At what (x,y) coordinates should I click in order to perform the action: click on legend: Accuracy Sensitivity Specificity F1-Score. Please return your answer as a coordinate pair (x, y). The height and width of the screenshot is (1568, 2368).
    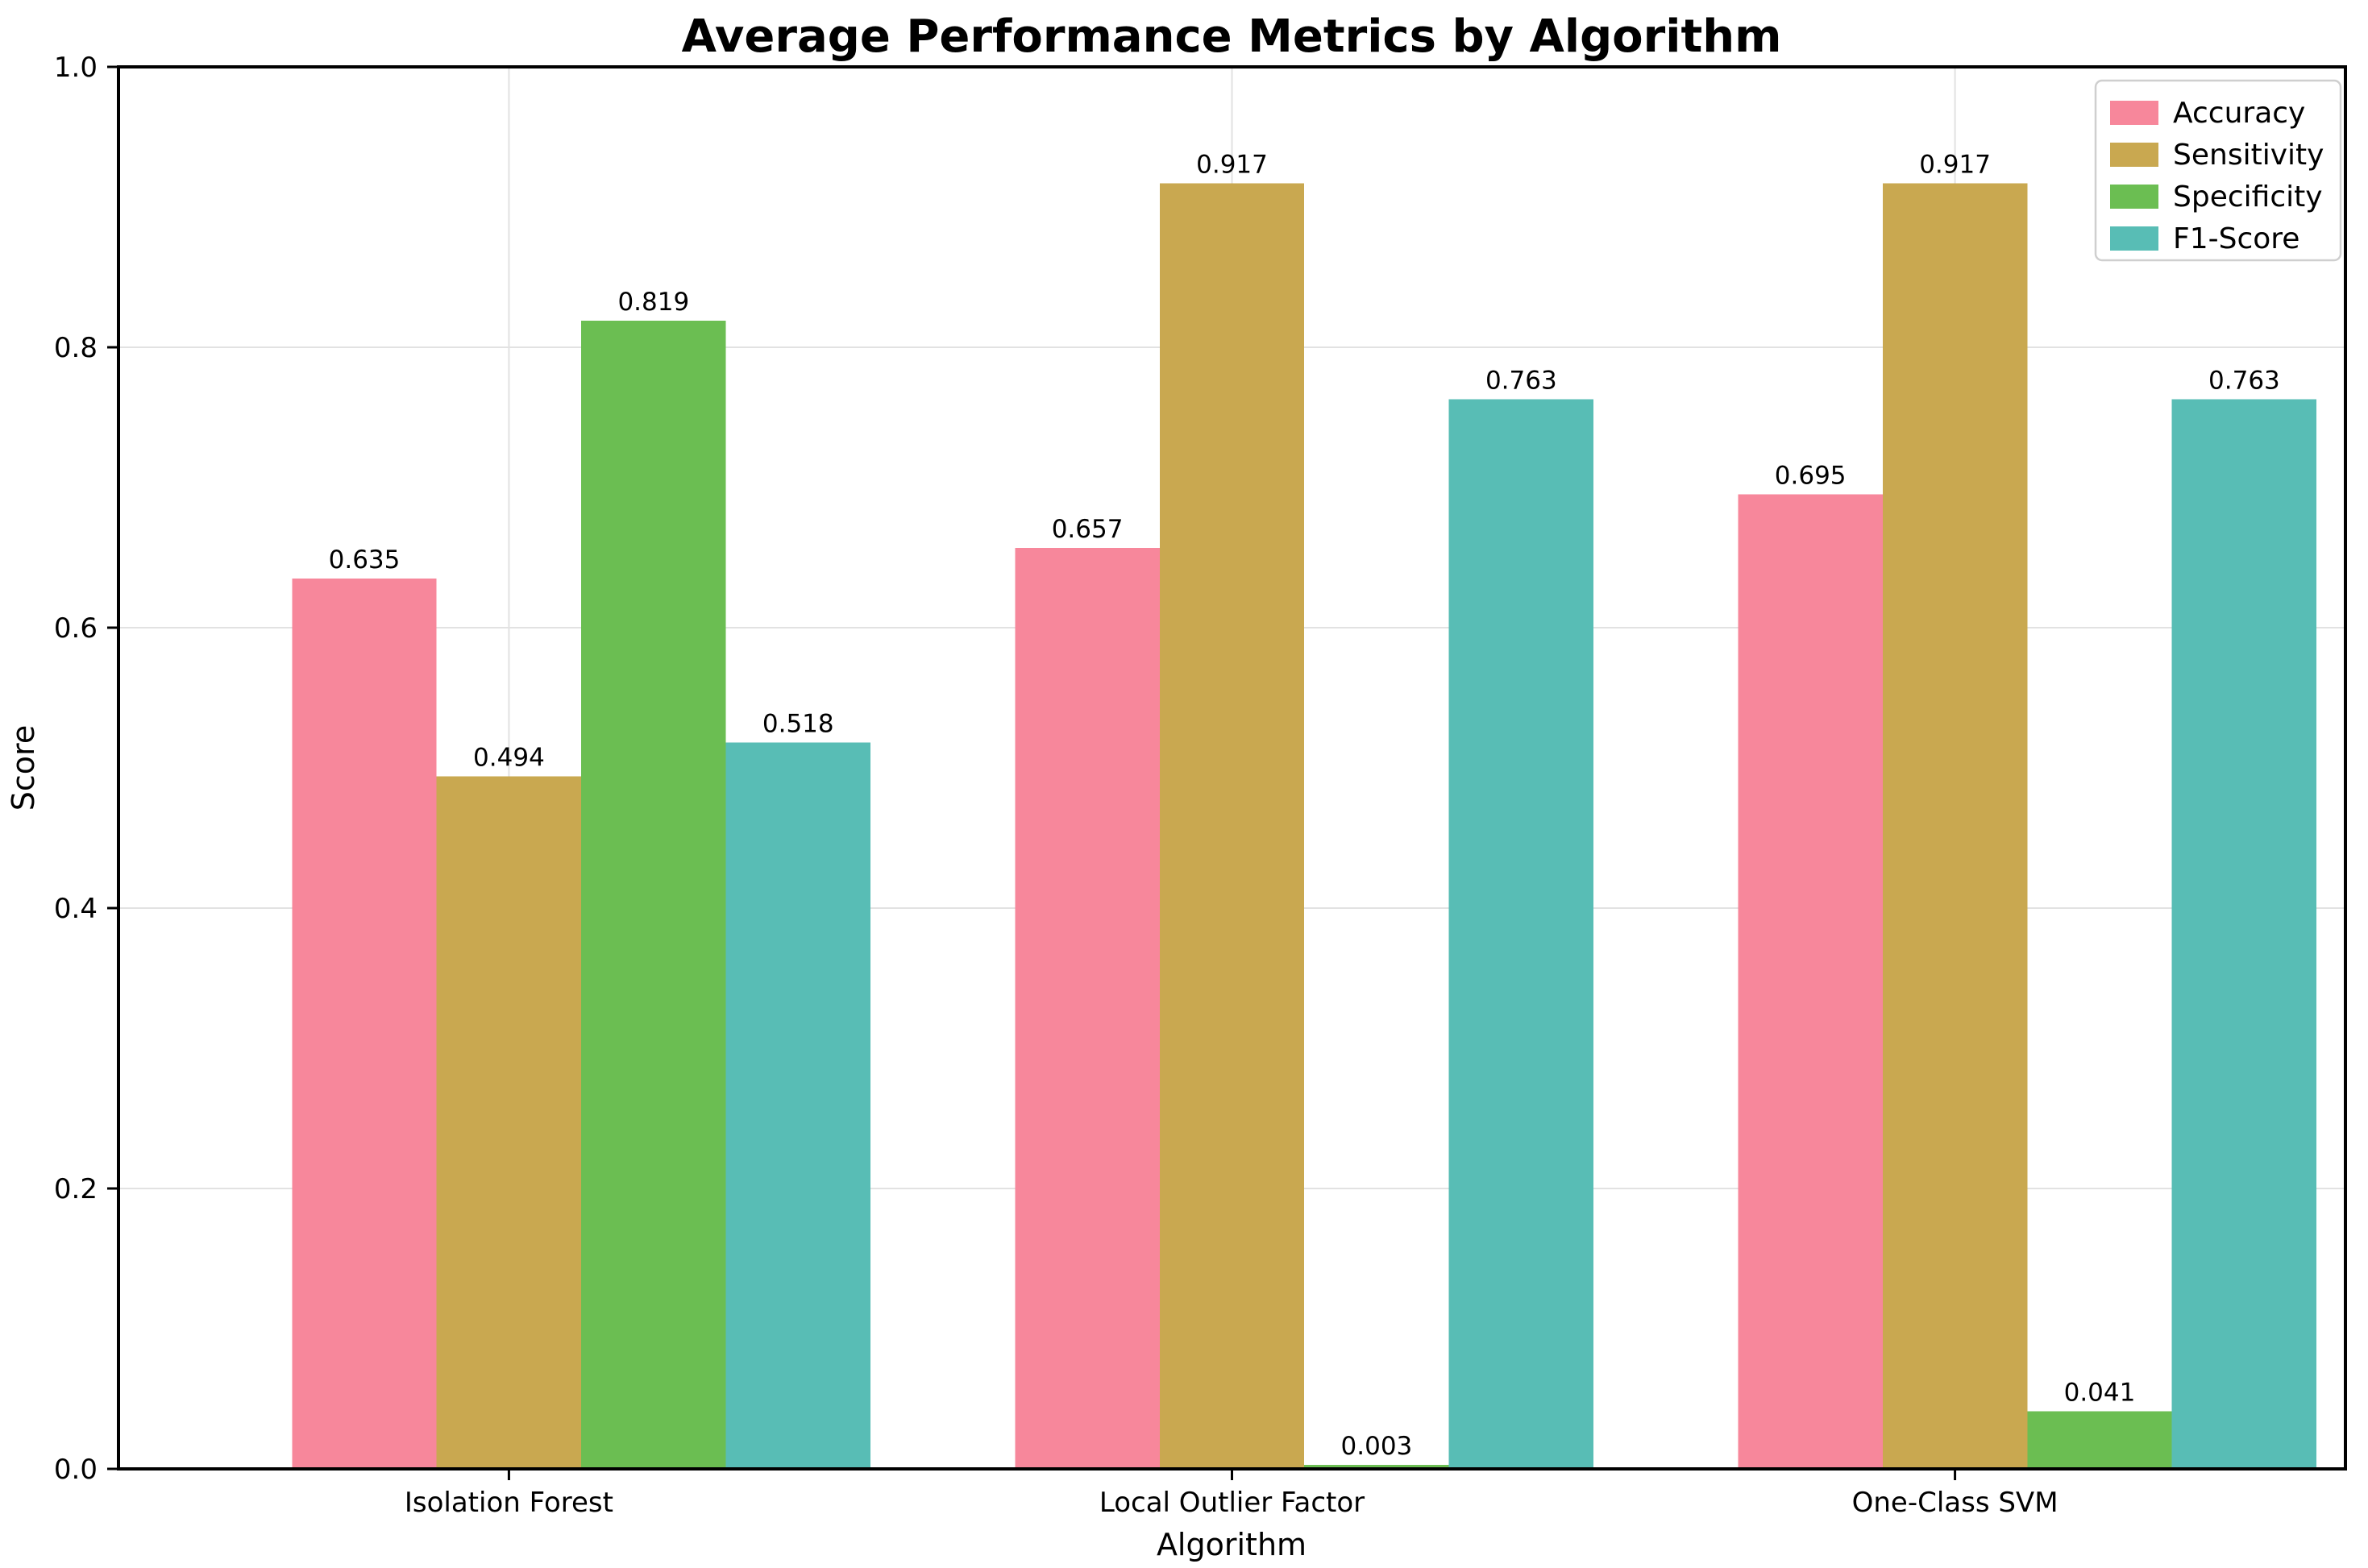
    Looking at the image, I should click on (2218, 170).